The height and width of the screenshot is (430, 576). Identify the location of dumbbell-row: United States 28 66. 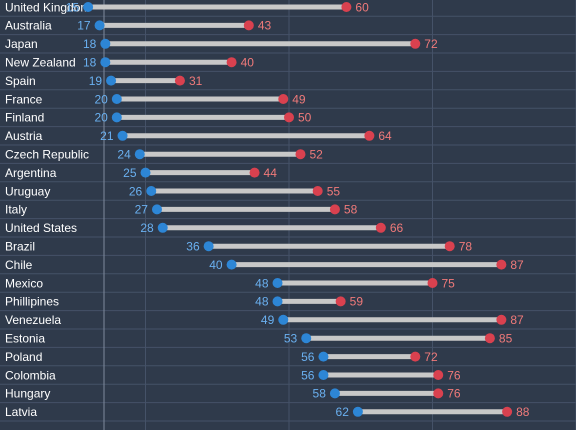
(204, 228).